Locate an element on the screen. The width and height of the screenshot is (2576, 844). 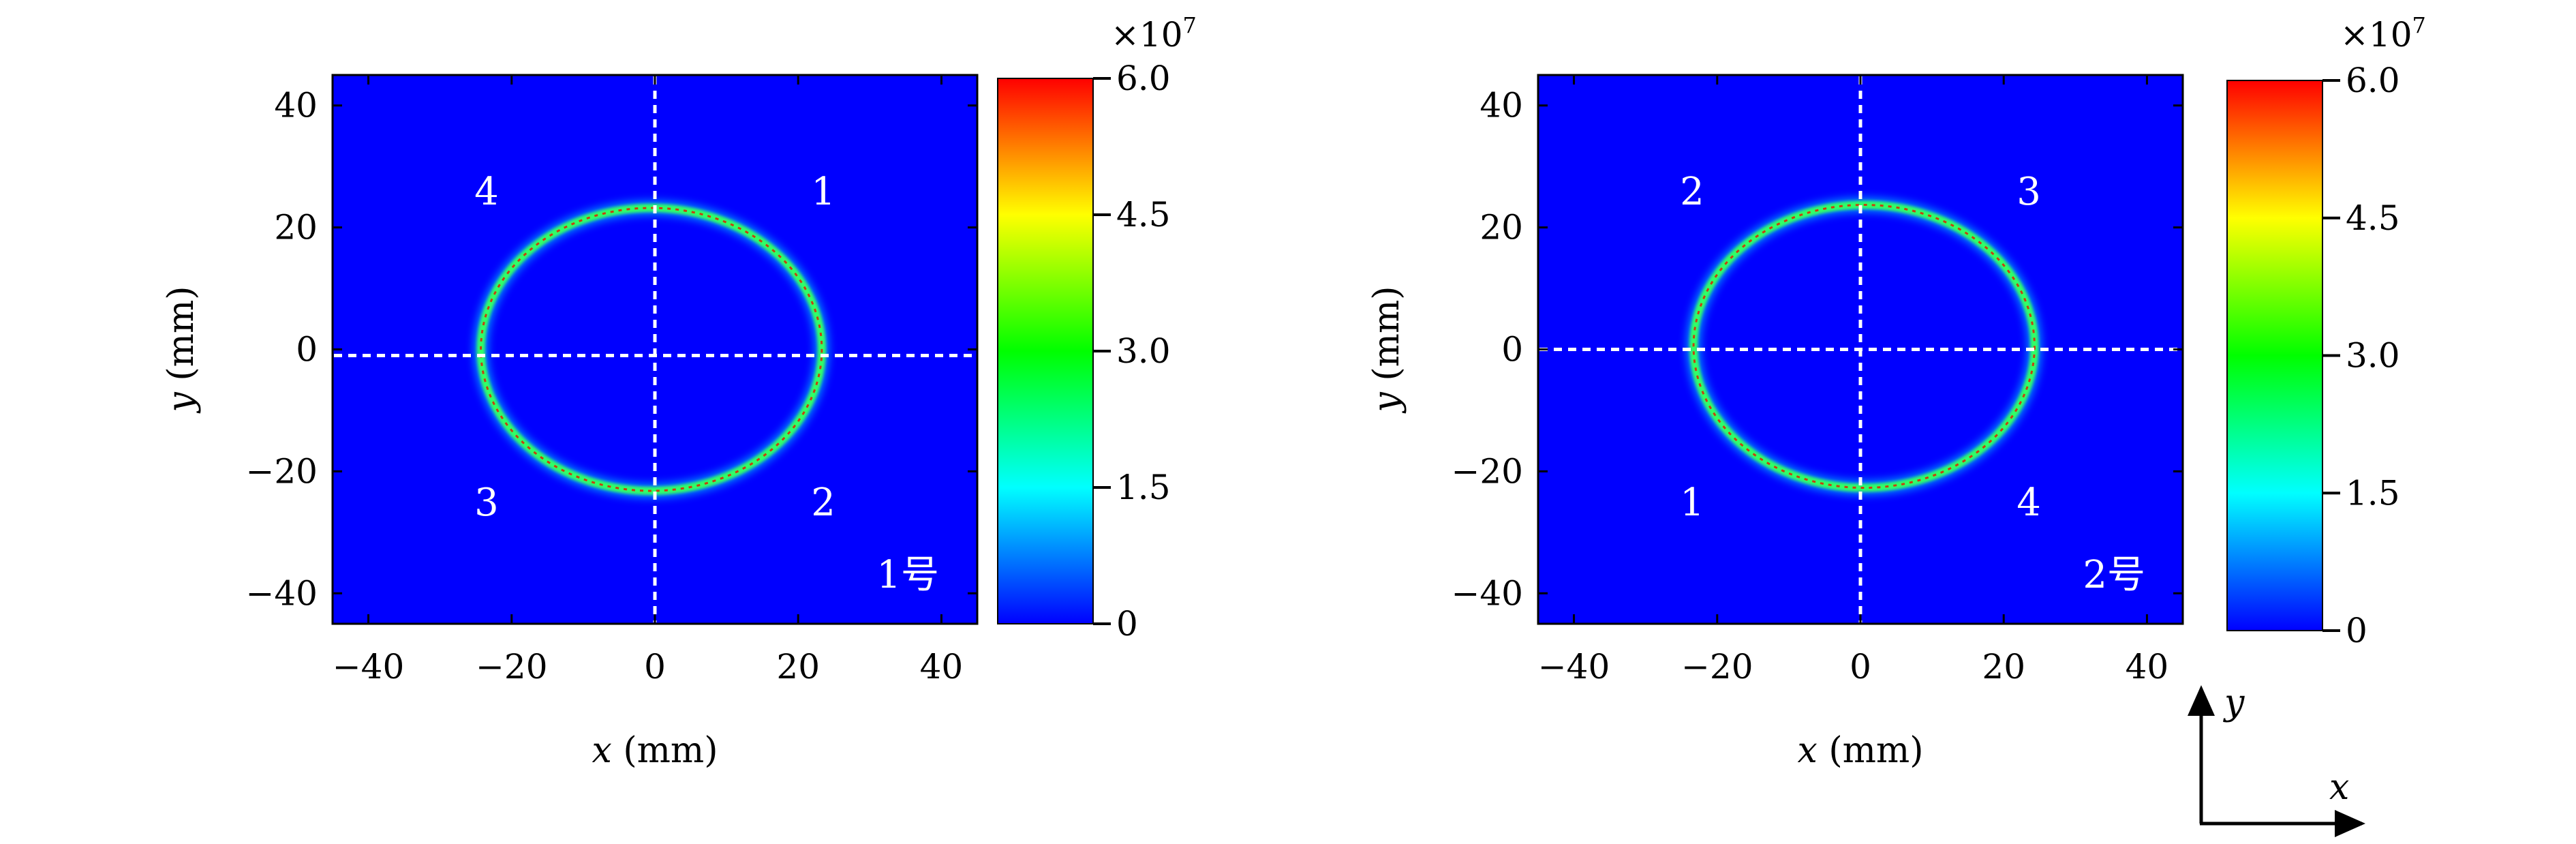
quadrant-labels: 4 1 3 2 is located at coordinates (654, 347).